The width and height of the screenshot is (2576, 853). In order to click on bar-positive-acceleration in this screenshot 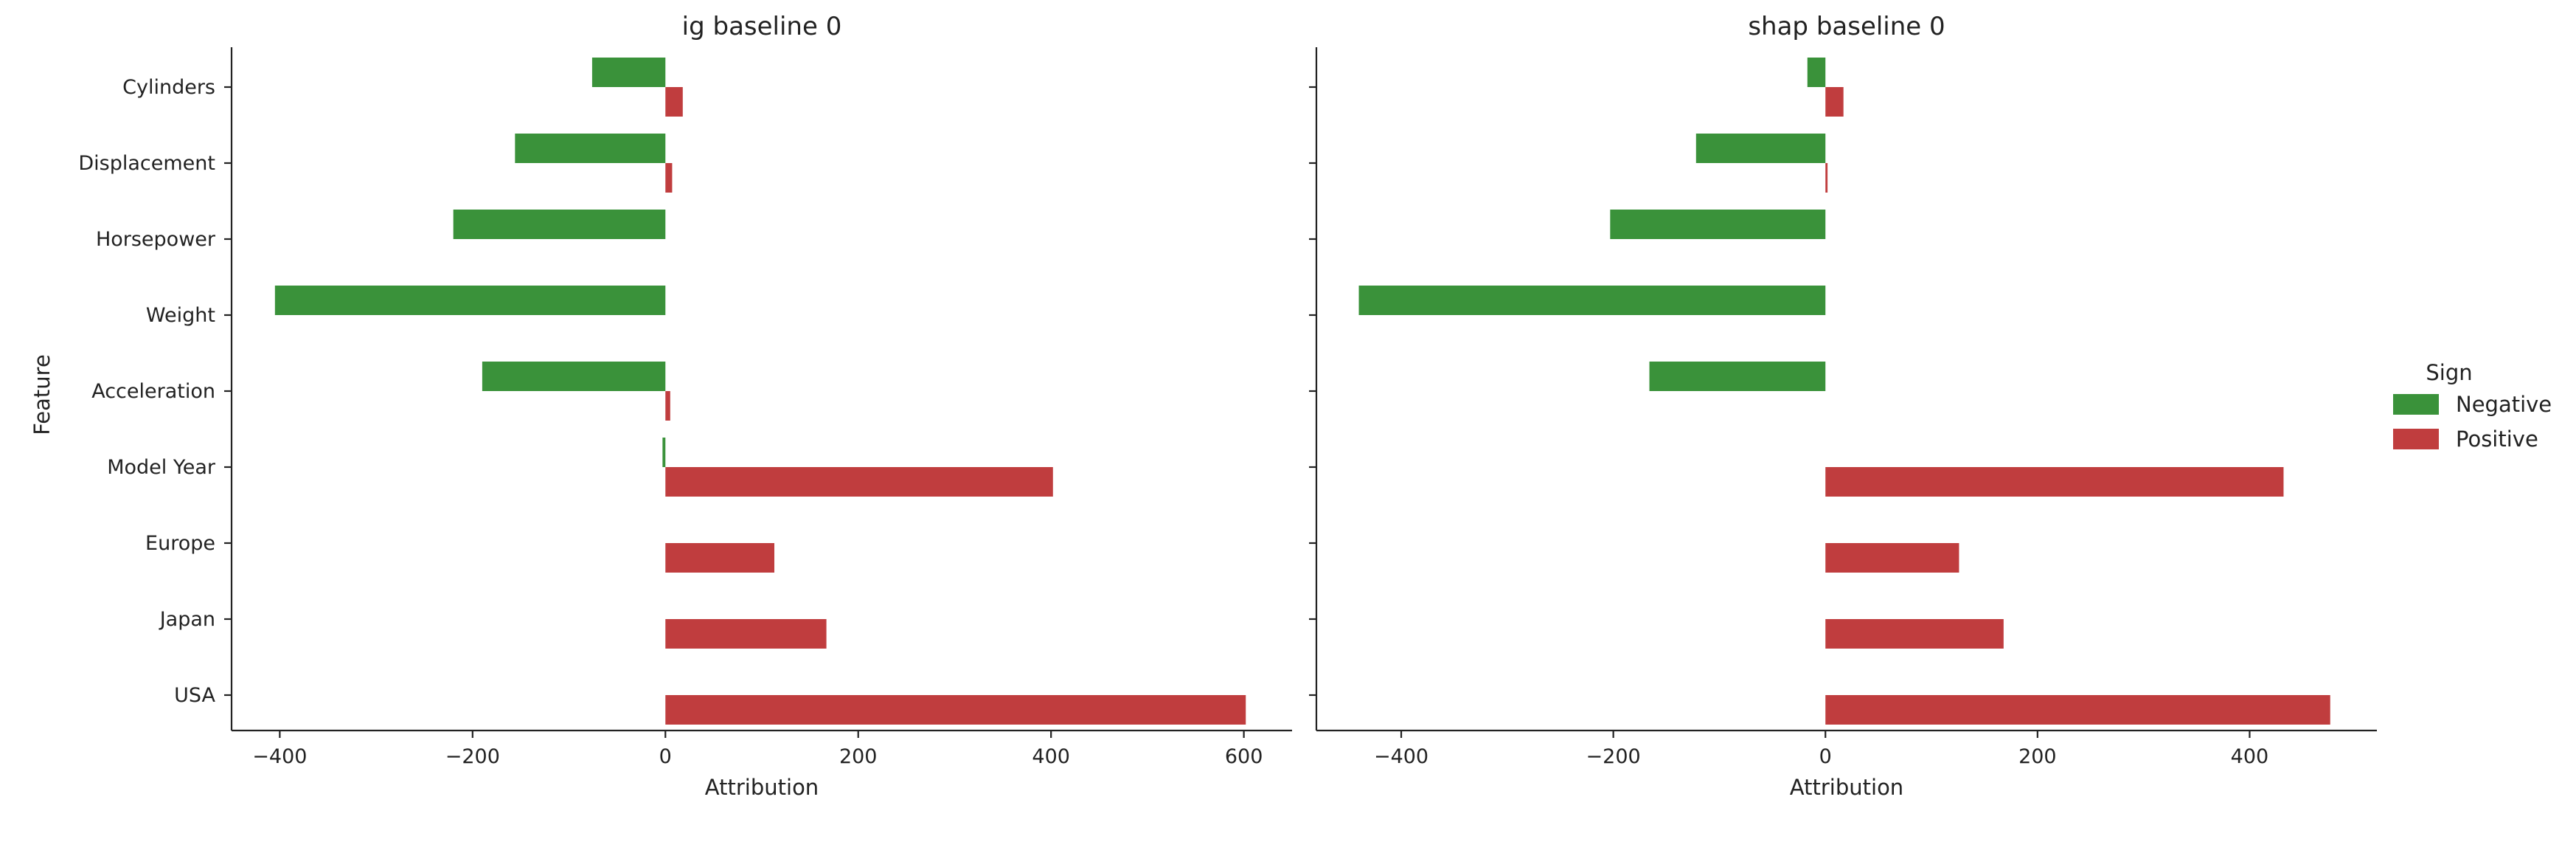, I will do `click(667, 406)`.